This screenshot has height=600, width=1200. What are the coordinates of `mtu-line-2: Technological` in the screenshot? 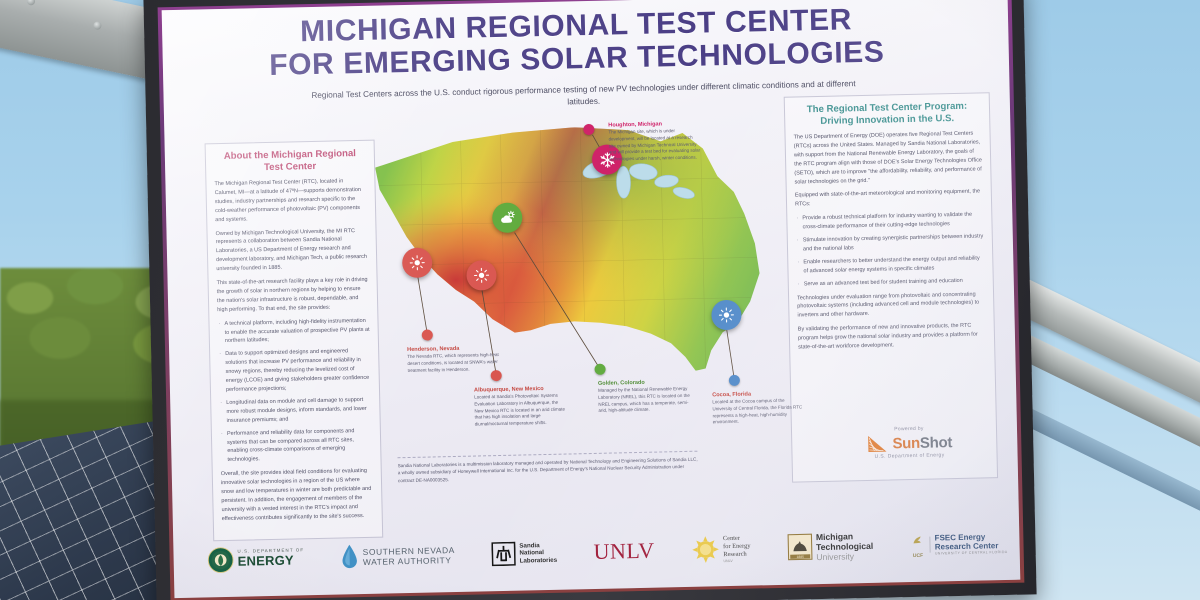 It's located at (844, 546).